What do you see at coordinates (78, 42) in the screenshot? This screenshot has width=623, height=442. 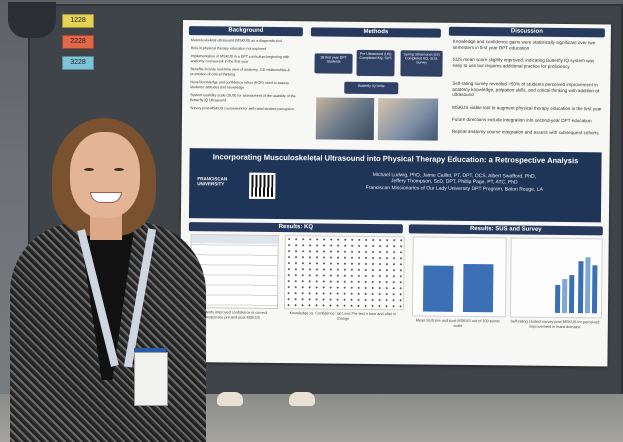 I see `room-tag-2: 2228` at bounding box center [78, 42].